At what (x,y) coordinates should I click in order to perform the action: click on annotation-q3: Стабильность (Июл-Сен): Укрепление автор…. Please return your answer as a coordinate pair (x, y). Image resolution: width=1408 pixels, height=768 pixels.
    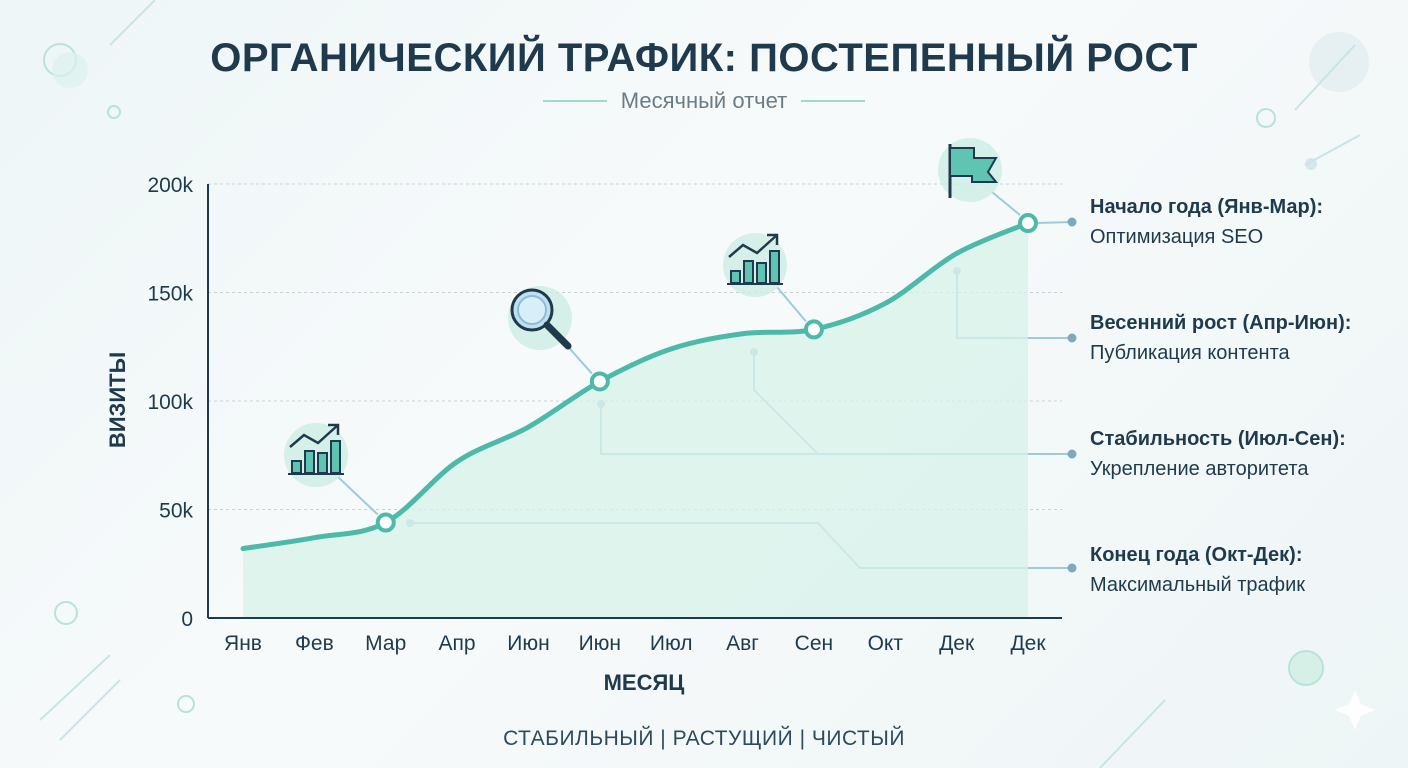
    Looking at the image, I should click on (1240, 454).